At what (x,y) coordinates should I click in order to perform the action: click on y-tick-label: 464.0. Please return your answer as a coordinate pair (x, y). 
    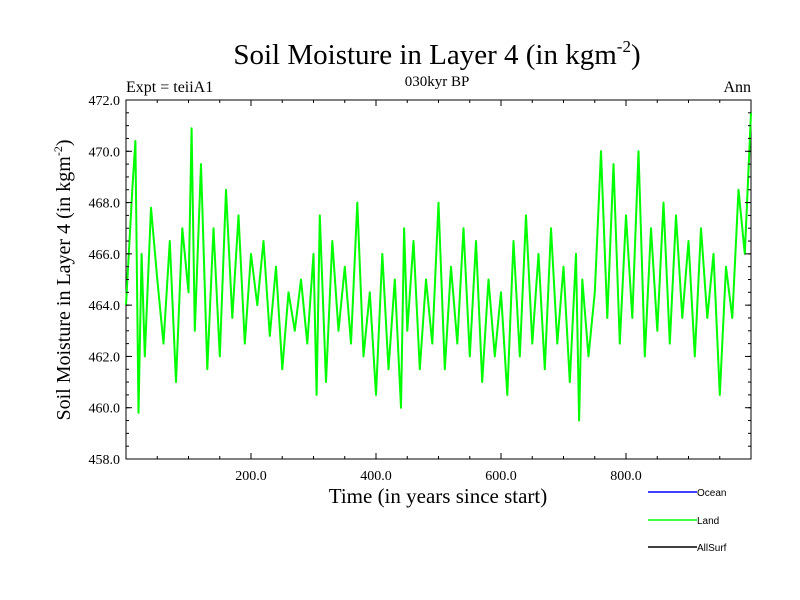
    Looking at the image, I should click on (105, 306).